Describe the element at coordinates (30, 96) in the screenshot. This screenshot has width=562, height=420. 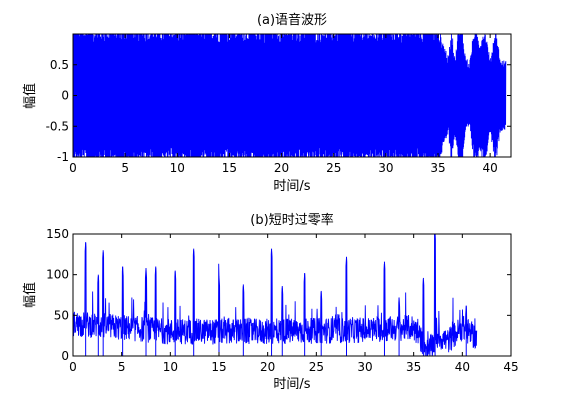
I see `plot-a-ylabel: 幅值` at that location.